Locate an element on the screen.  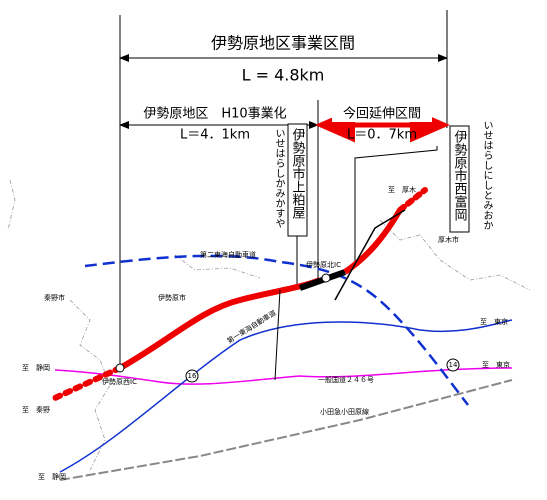
place-name: 伊勢原市上粕屋 is located at coordinates (298, 174).